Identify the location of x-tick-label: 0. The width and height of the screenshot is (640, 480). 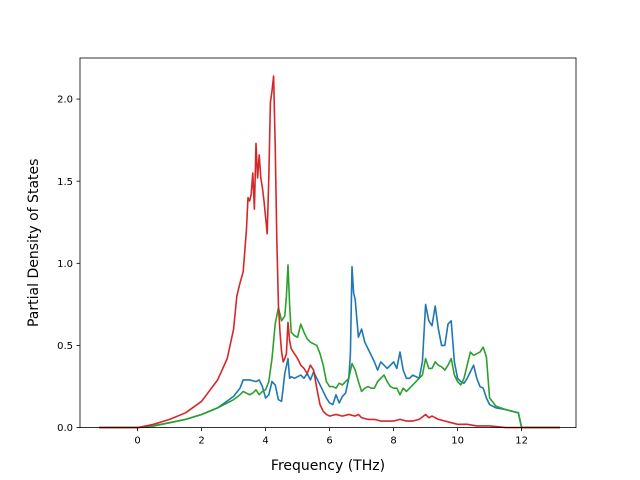
(137, 441).